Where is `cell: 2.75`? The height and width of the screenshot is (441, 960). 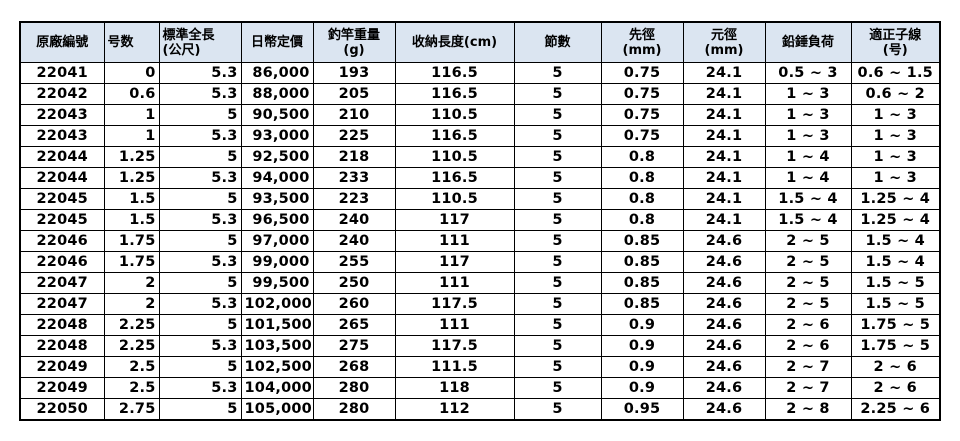
cell: 2.75 is located at coordinates (131, 409).